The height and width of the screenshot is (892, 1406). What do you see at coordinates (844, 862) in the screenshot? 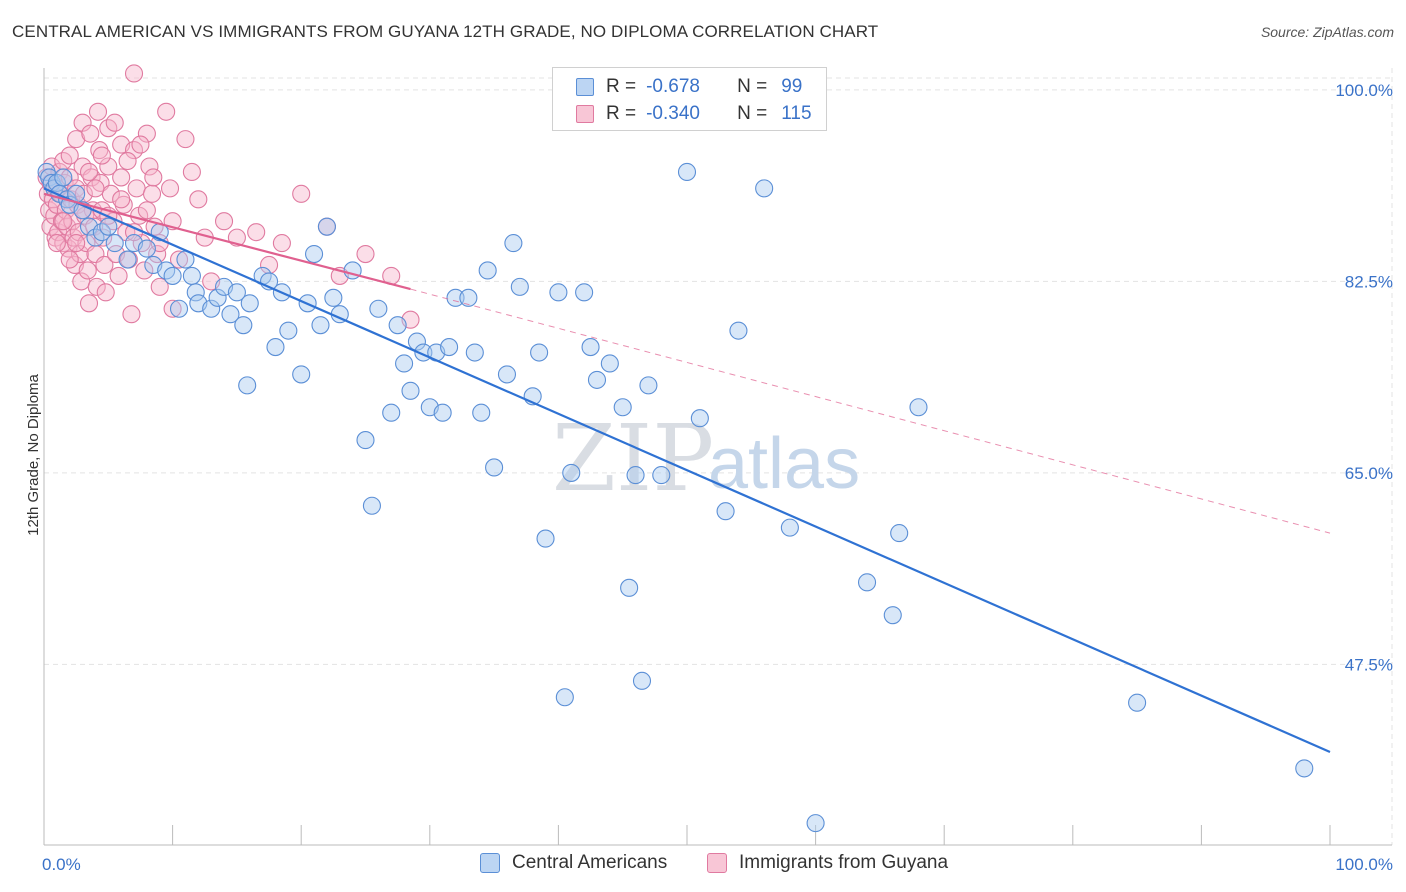
I see `legend-label: Immigrants from Guyana` at bounding box center [844, 862].